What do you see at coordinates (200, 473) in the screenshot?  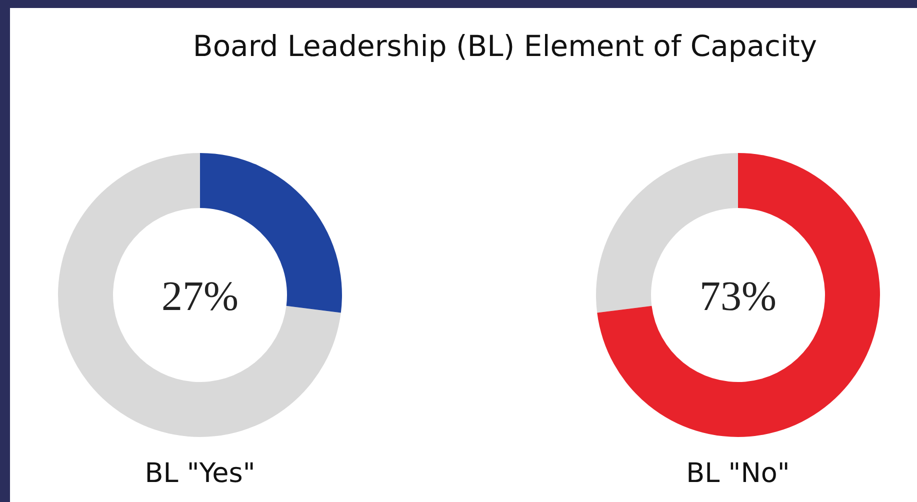 I see `text: BL "Yes"` at bounding box center [200, 473].